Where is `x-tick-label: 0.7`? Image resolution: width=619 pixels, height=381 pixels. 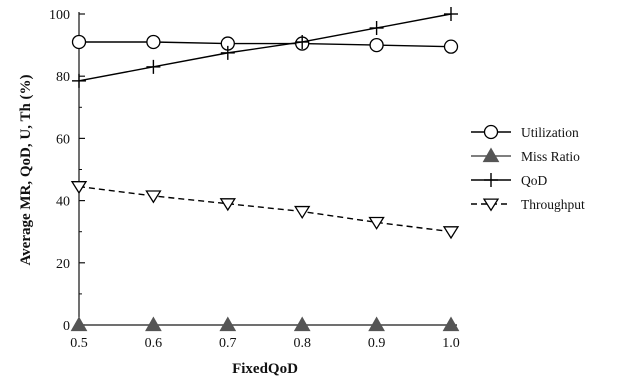 x-tick-label: 0.7 is located at coordinates (228, 343).